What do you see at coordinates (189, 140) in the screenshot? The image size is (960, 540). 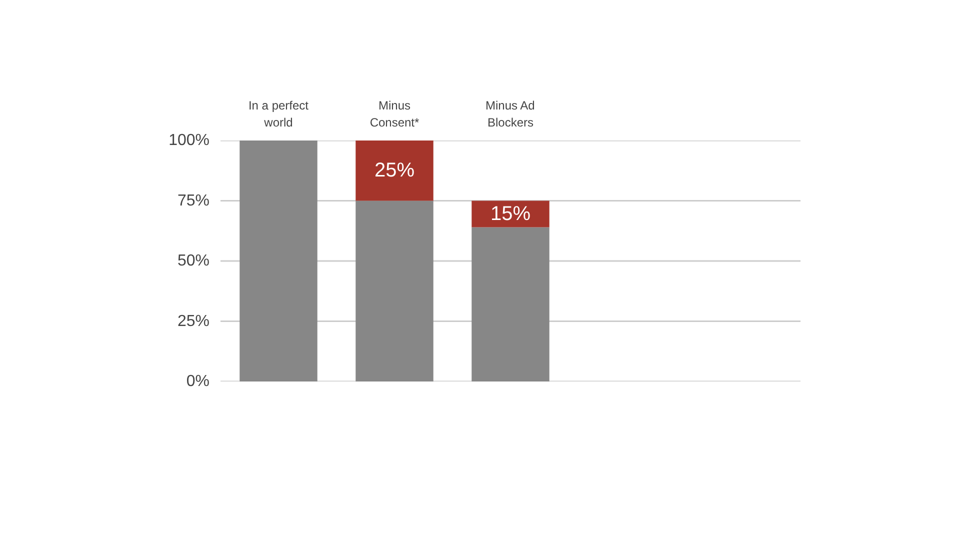 I see `y-tick-label: 100%` at bounding box center [189, 140].